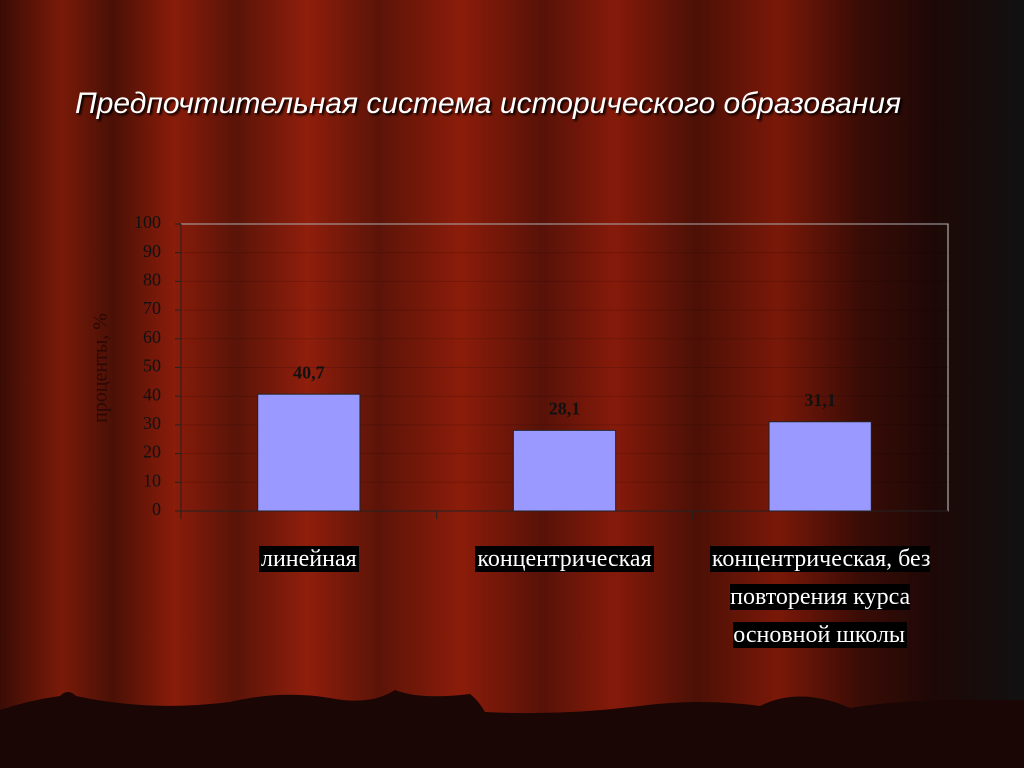 The height and width of the screenshot is (768, 1024). What do you see at coordinates (152, 308) in the screenshot?
I see `y-tick-label: 70` at bounding box center [152, 308].